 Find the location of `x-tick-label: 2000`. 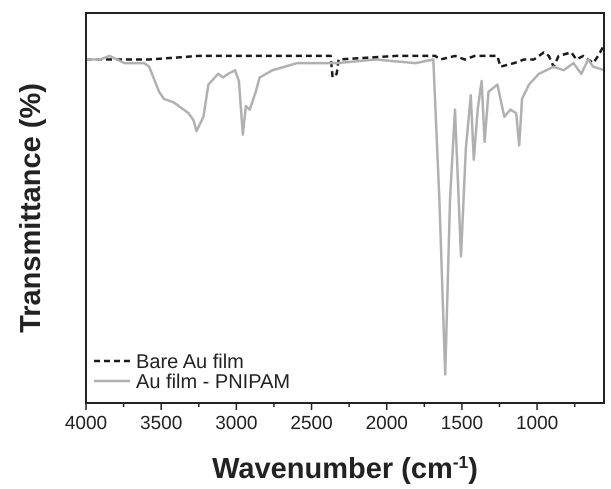

x-tick-label: 2000 is located at coordinates (387, 423).